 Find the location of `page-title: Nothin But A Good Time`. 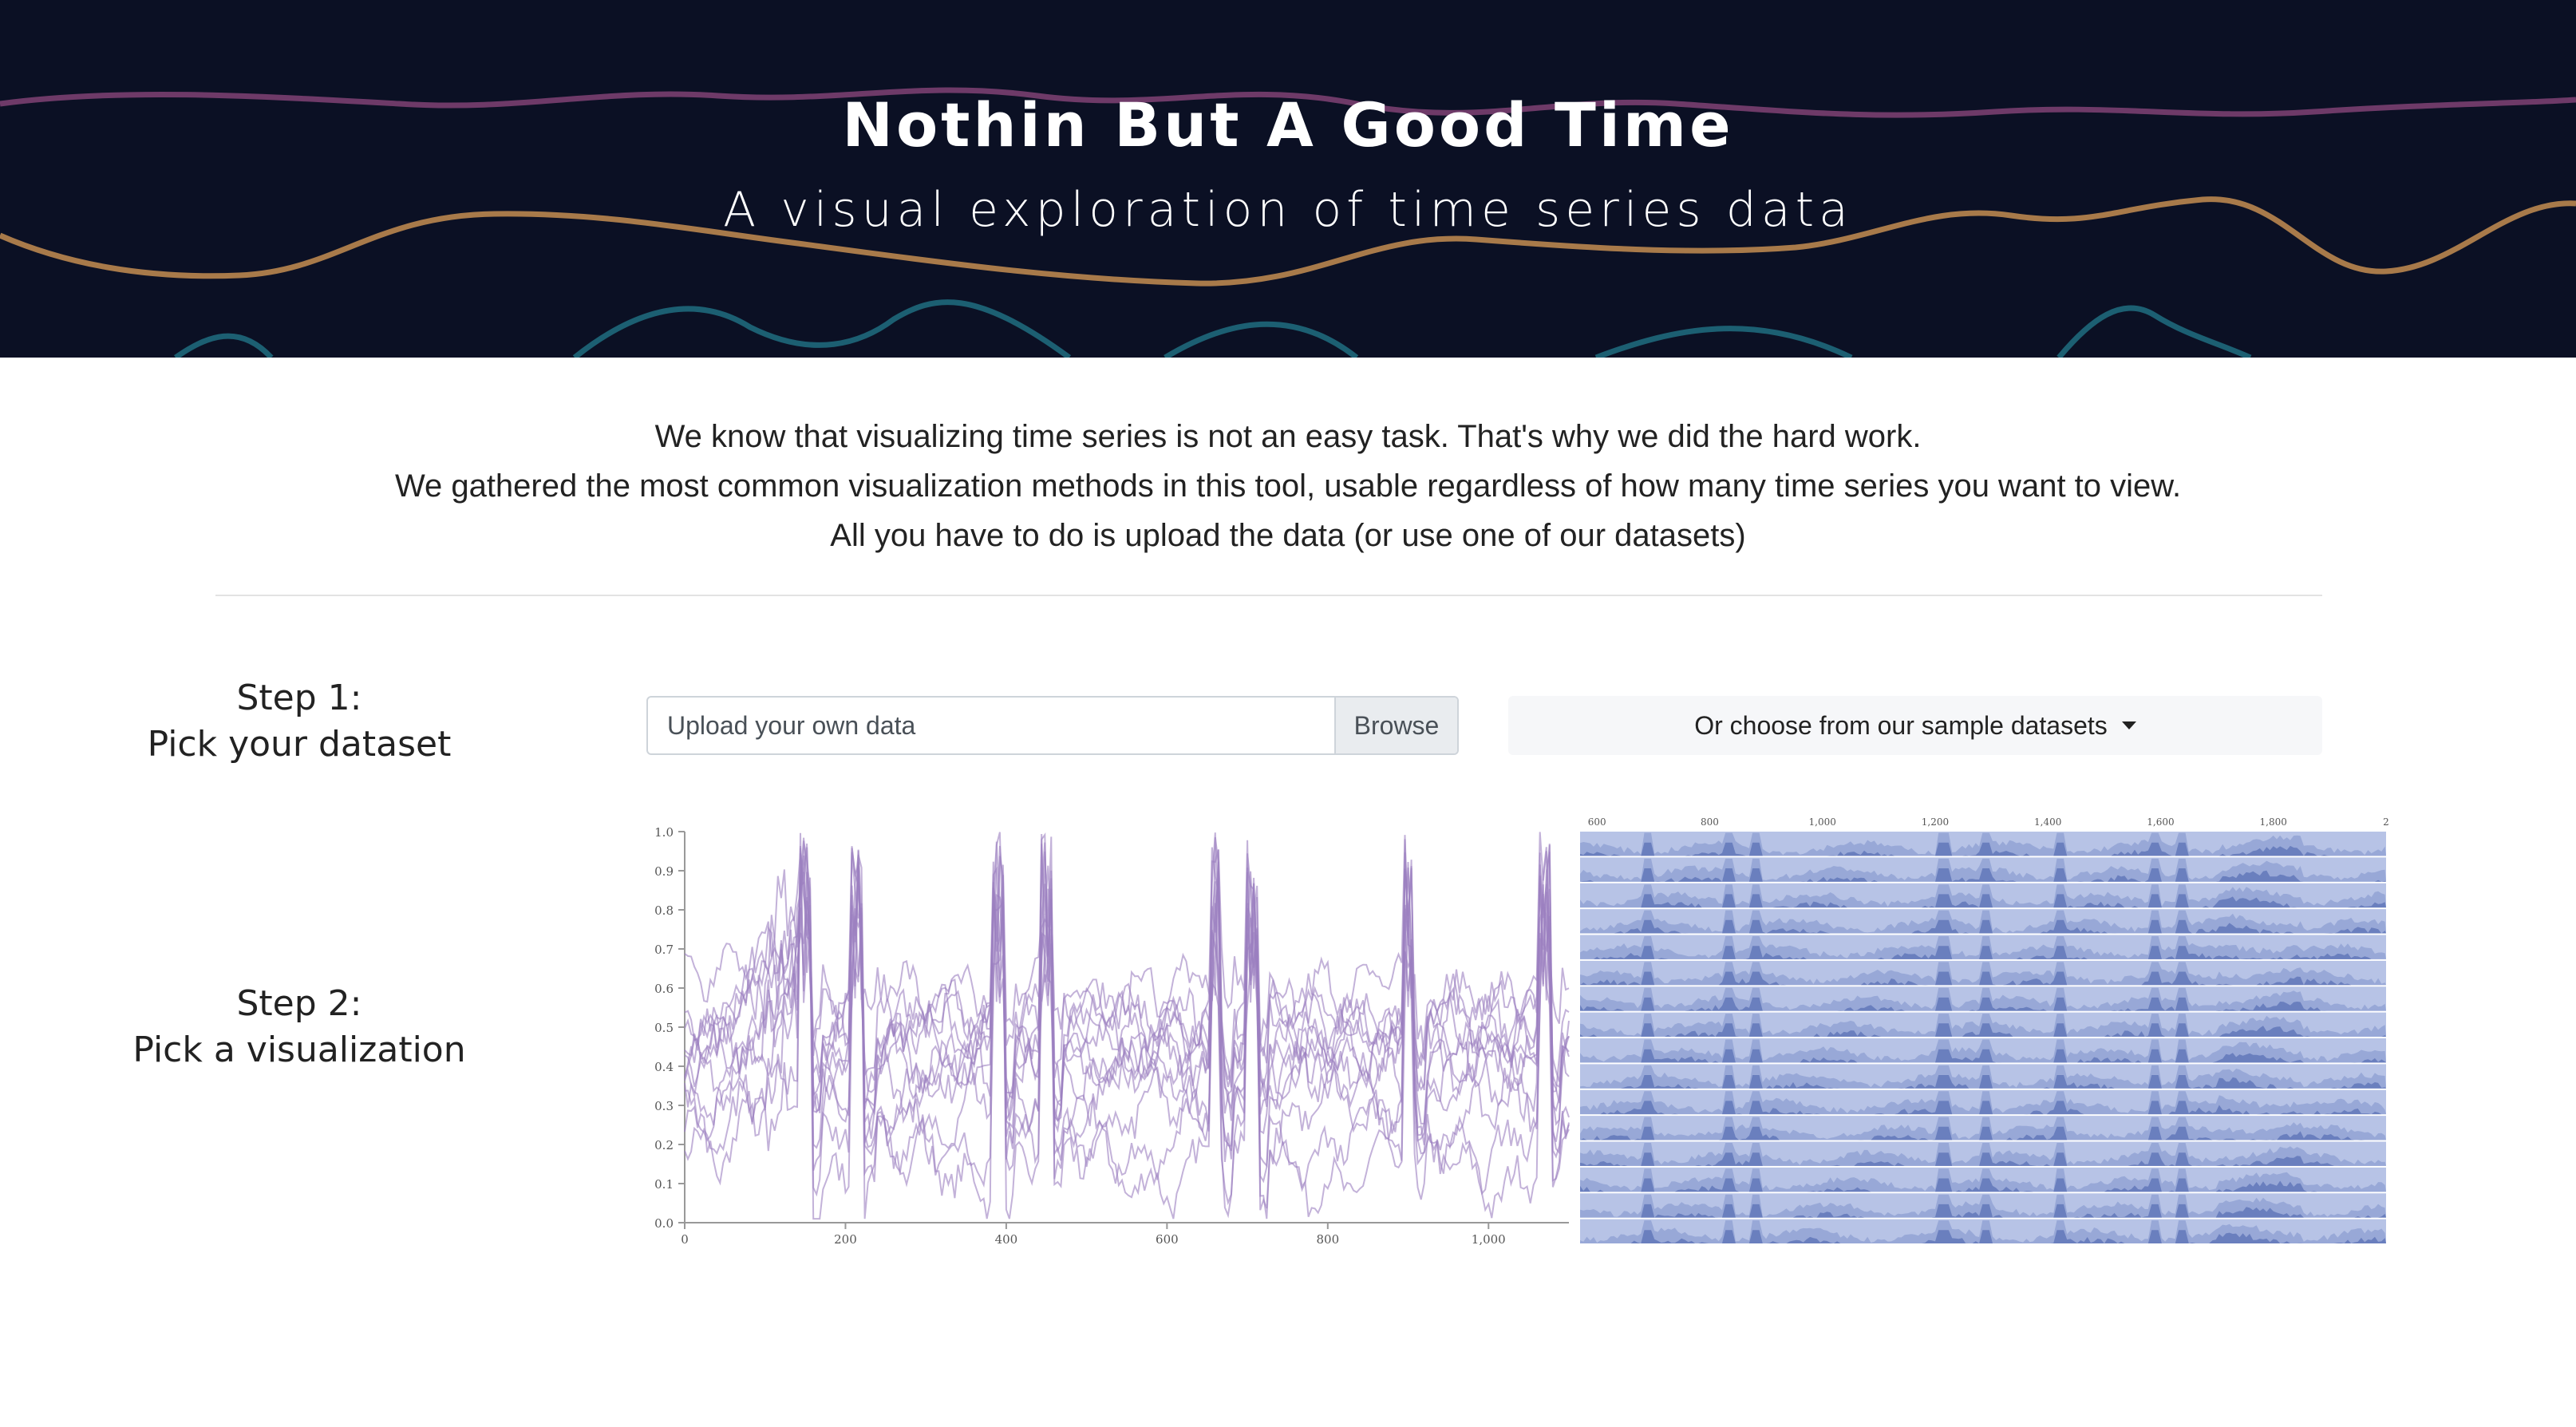

page-title: Nothin But A Good Time is located at coordinates (1288, 124).